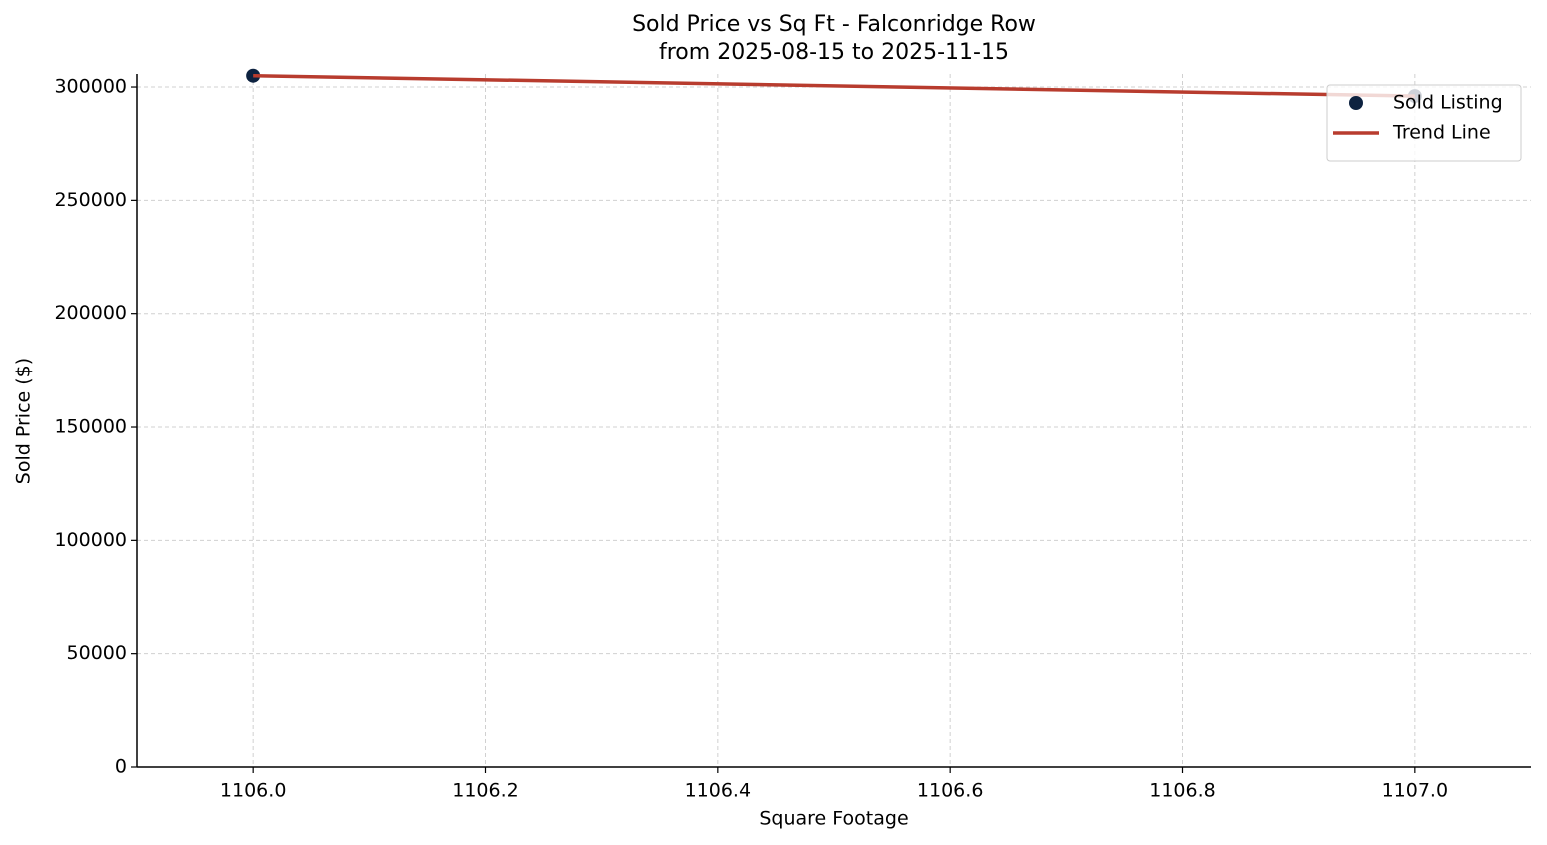 The width and height of the screenshot is (1547, 845). I want to click on y-tick-label: 0, so click(121, 767).